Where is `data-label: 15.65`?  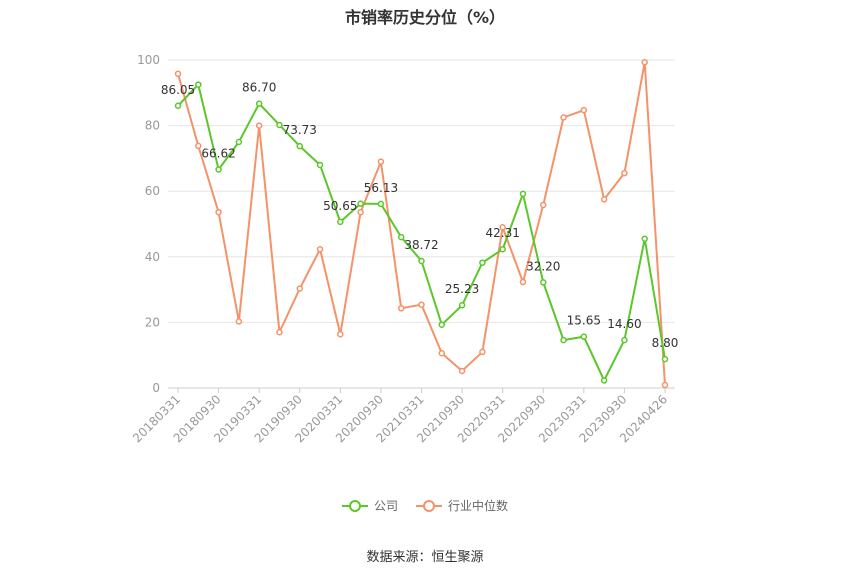
data-label: 15.65 is located at coordinates (584, 321).